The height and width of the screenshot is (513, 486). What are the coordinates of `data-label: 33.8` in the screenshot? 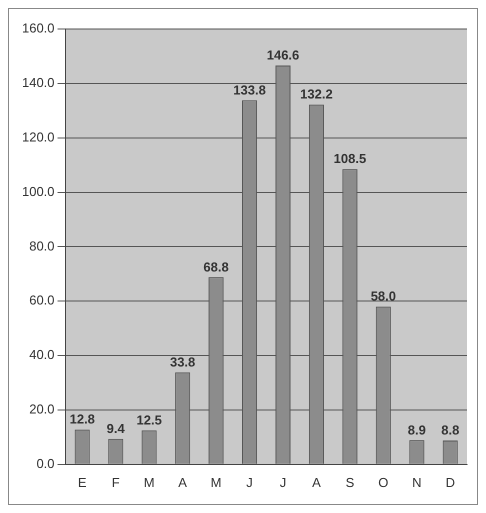 It's located at (183, 362).